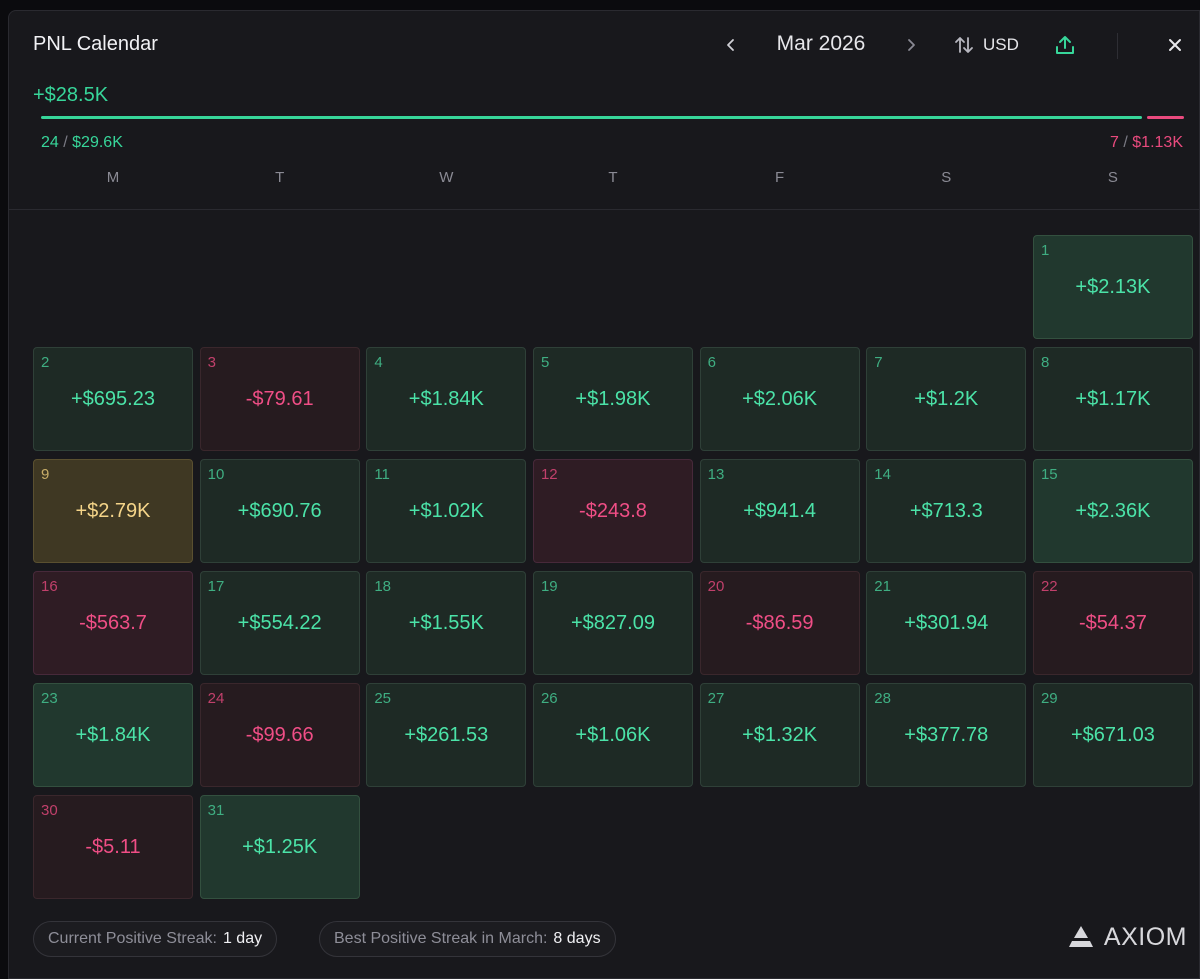 This screenshot has width=1200, height=979. I want to click on day-number: 19, so click(549, 586).